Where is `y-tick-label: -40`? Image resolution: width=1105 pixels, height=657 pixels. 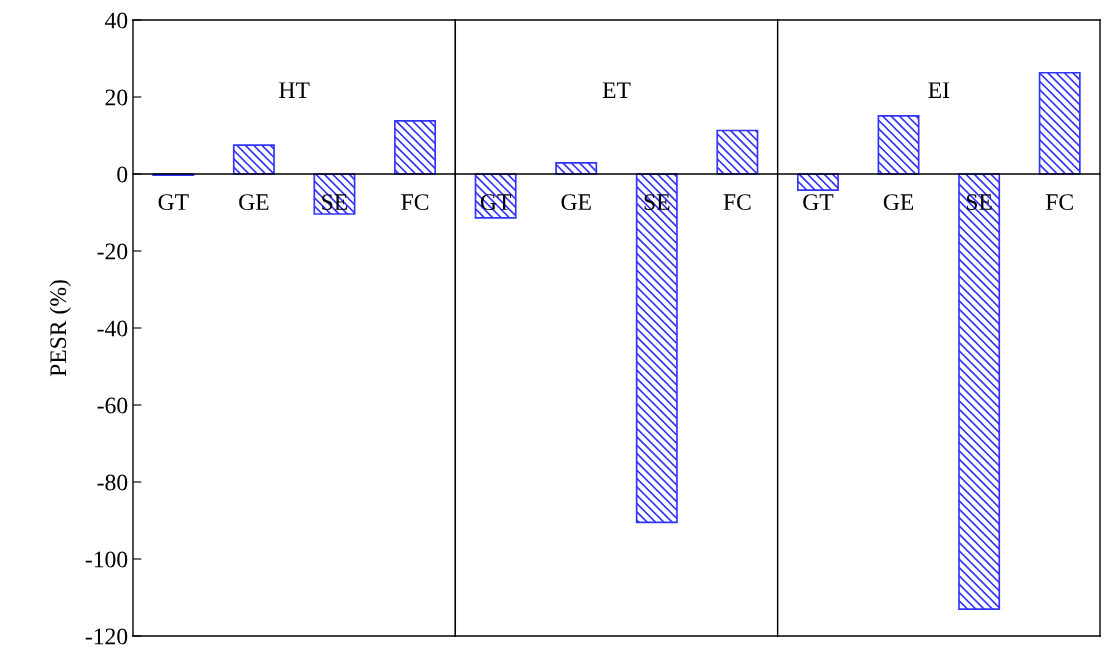
y-tick-label: -40 is located at coordinates (112, 328).